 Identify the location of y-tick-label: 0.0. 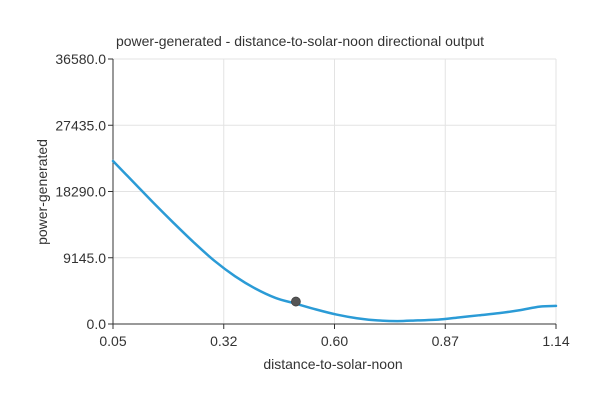
(97, 324).